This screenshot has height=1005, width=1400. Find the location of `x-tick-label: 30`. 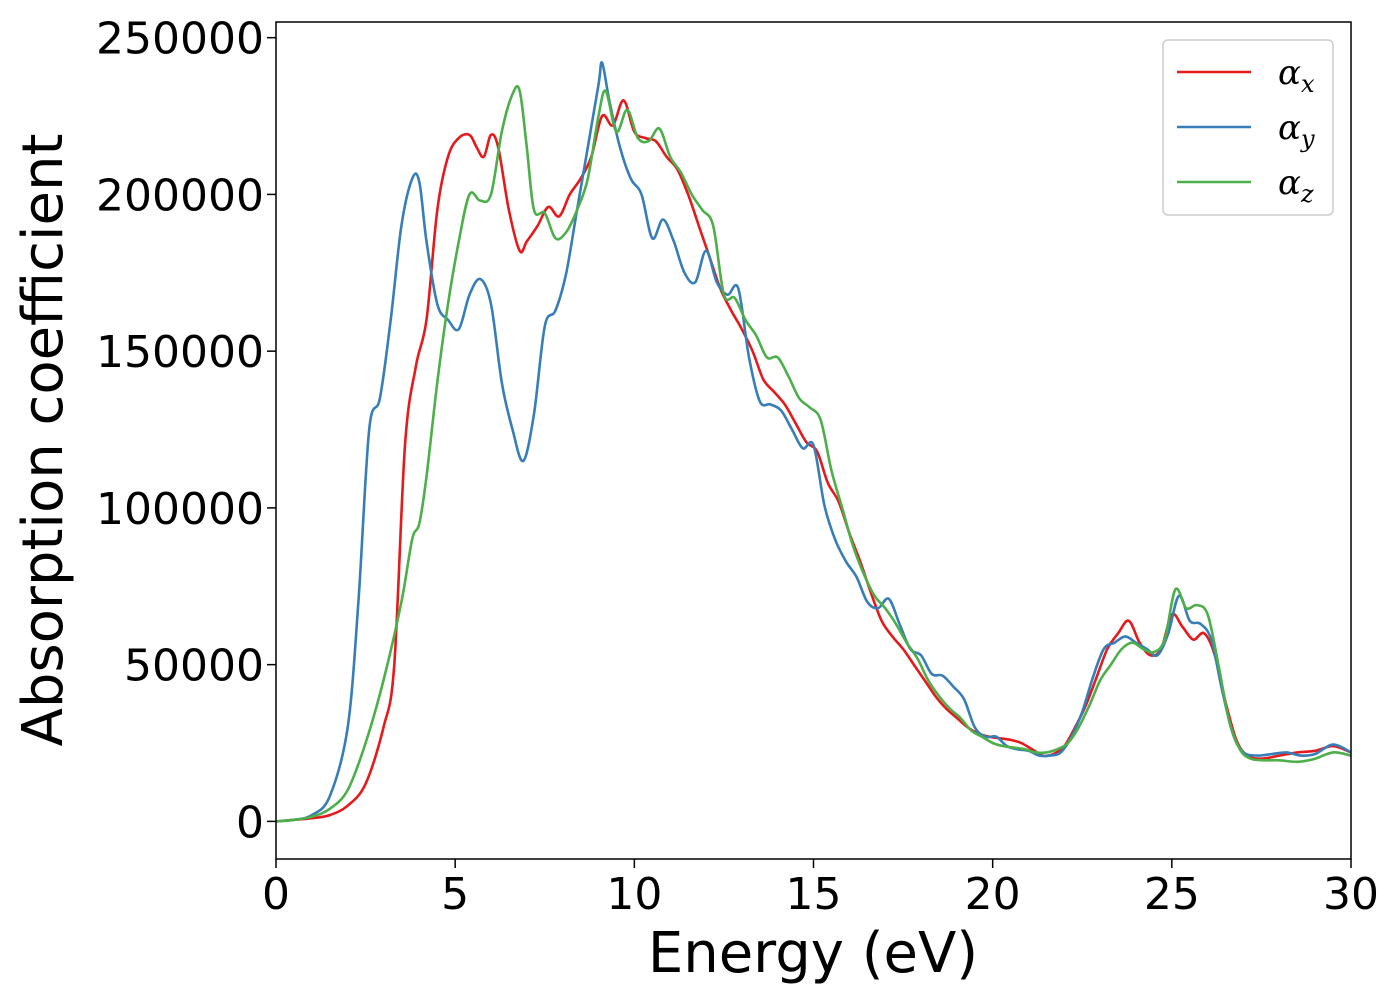

x-tick-label: 30 is located at coordinates (1351, 894).